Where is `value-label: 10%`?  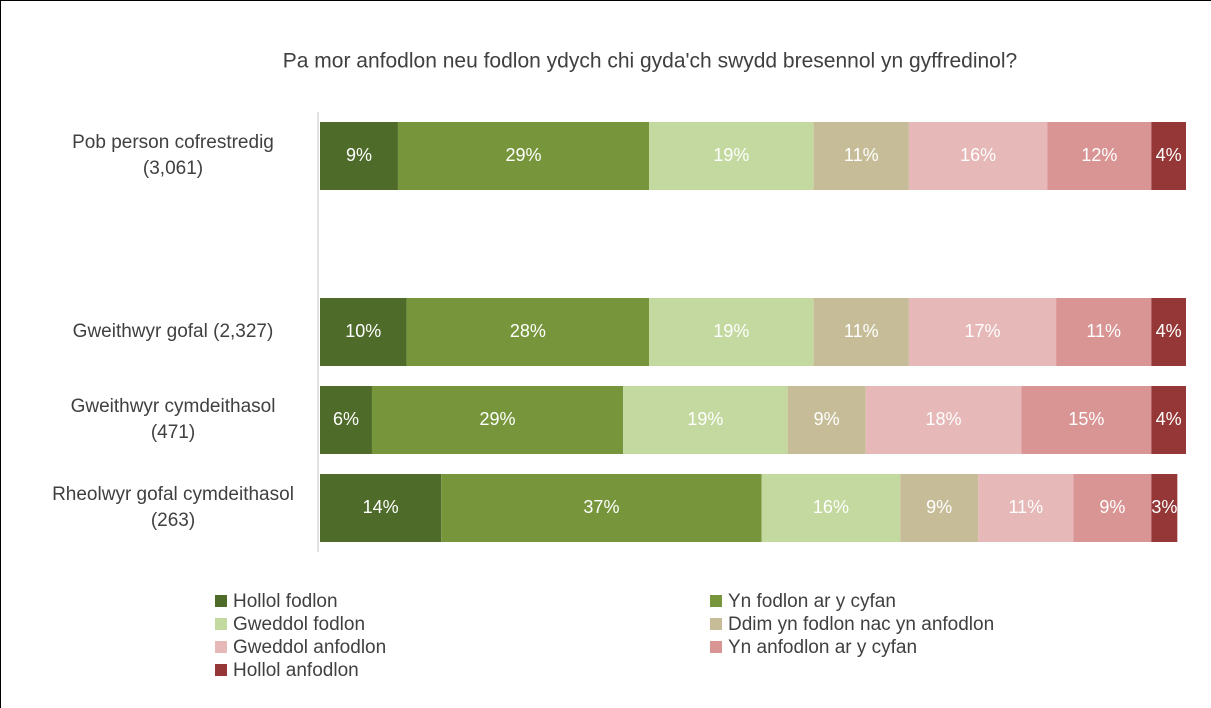 value-label: 10% is located at coordinates (363, 331).